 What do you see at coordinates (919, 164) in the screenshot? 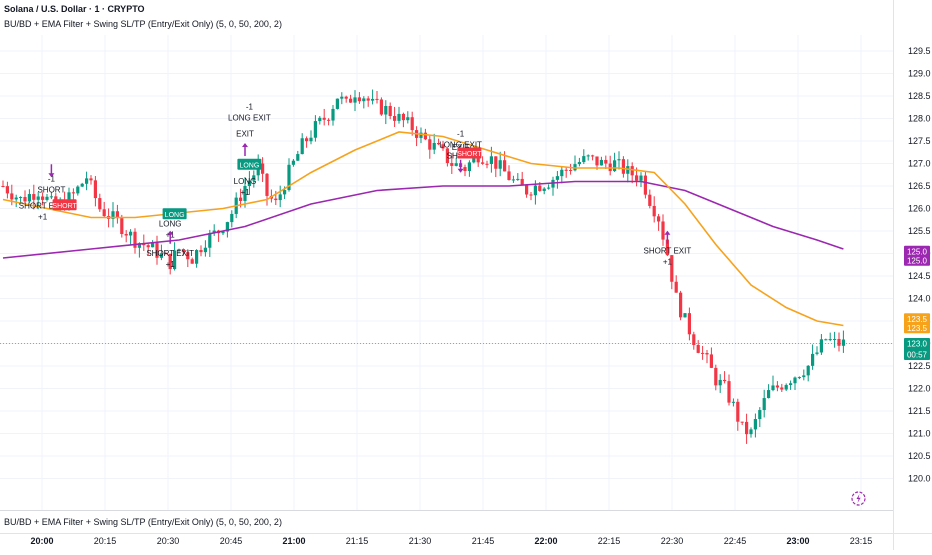
I see `y-tick-label: 127.0` at bounding box center [919, 164].